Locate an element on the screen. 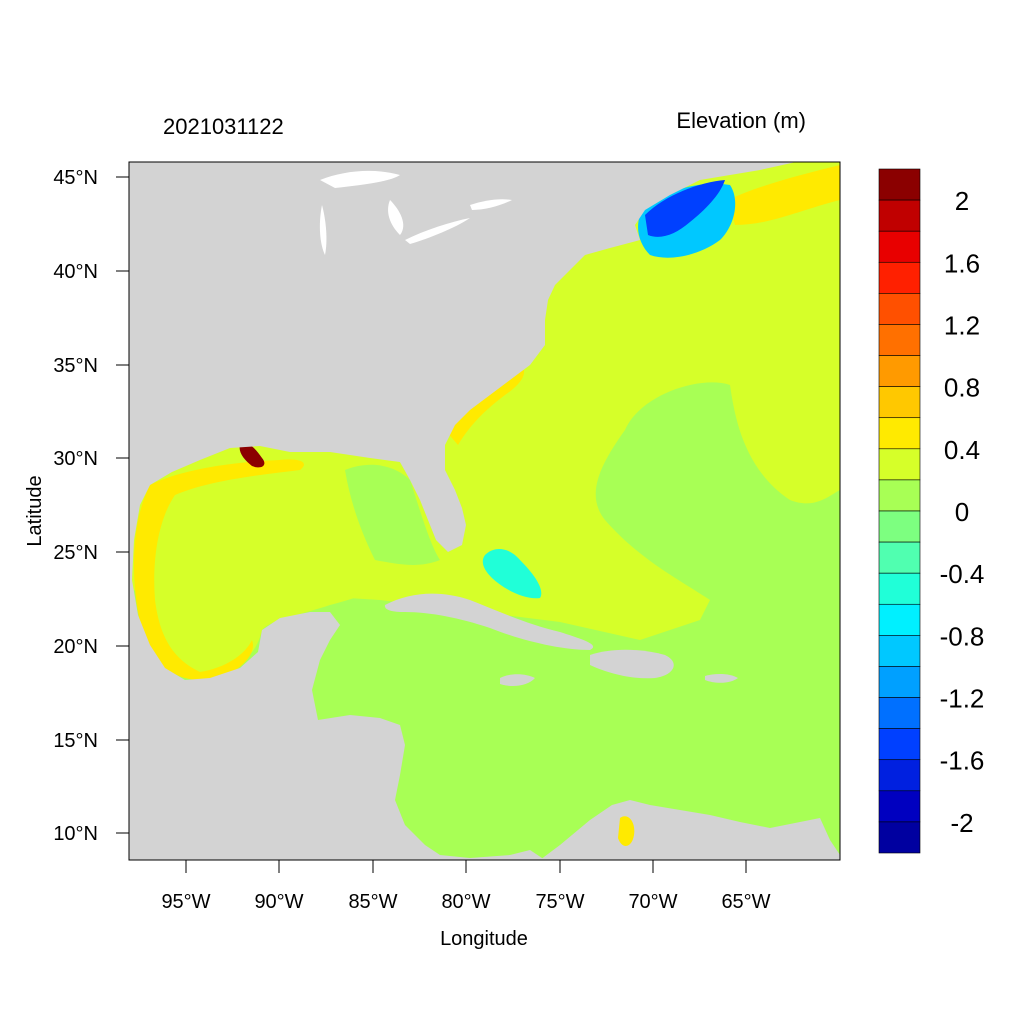  gulf-of-maine-strong-negative is located at coordinates (685, 208).